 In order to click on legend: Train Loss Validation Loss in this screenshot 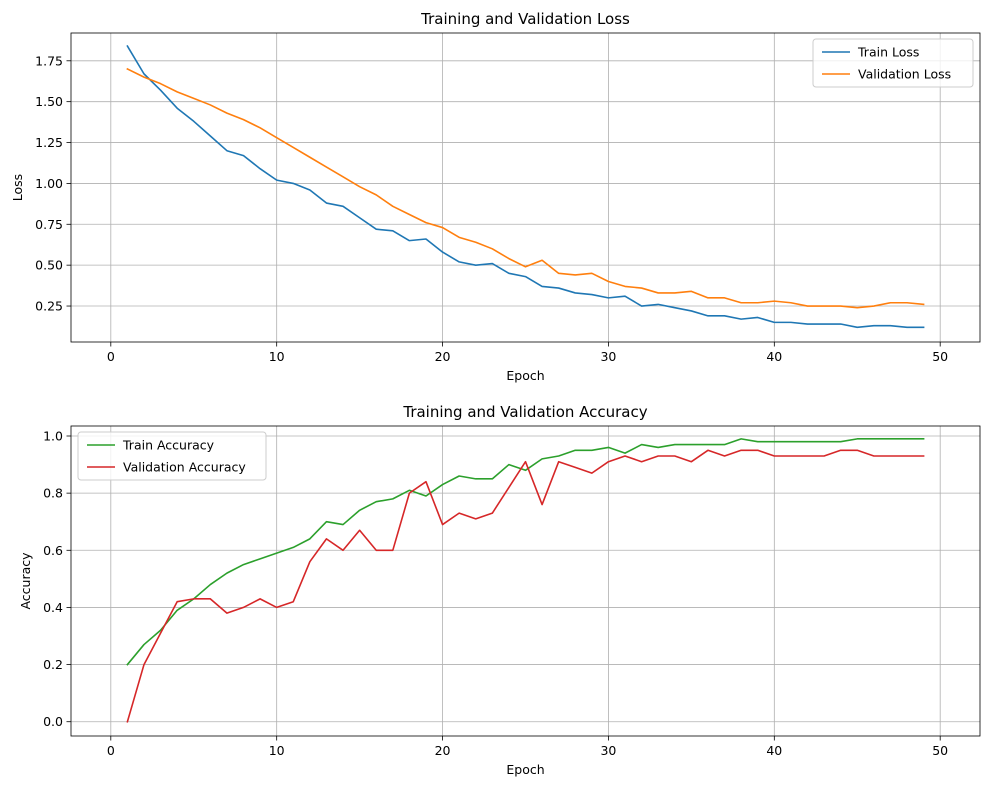, I will do `click(893, 63)`.